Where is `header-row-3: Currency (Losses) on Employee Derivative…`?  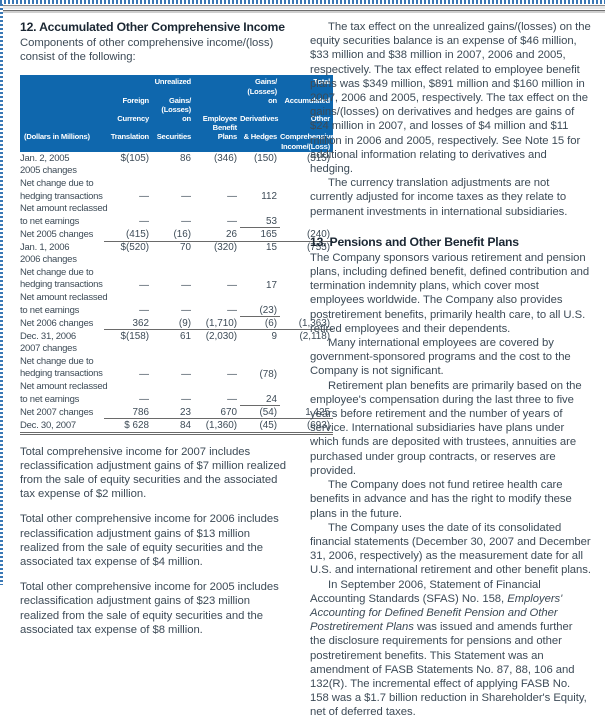
header-row-3: Currency (Losses) on Employee Derivative… is located at coordinates (176, 115).